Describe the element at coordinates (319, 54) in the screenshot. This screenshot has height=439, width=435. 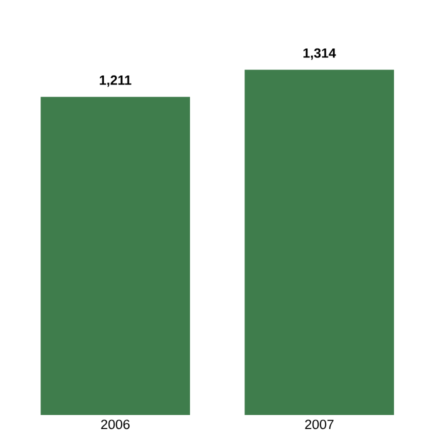
I see `data-label: 1,314` at that location.